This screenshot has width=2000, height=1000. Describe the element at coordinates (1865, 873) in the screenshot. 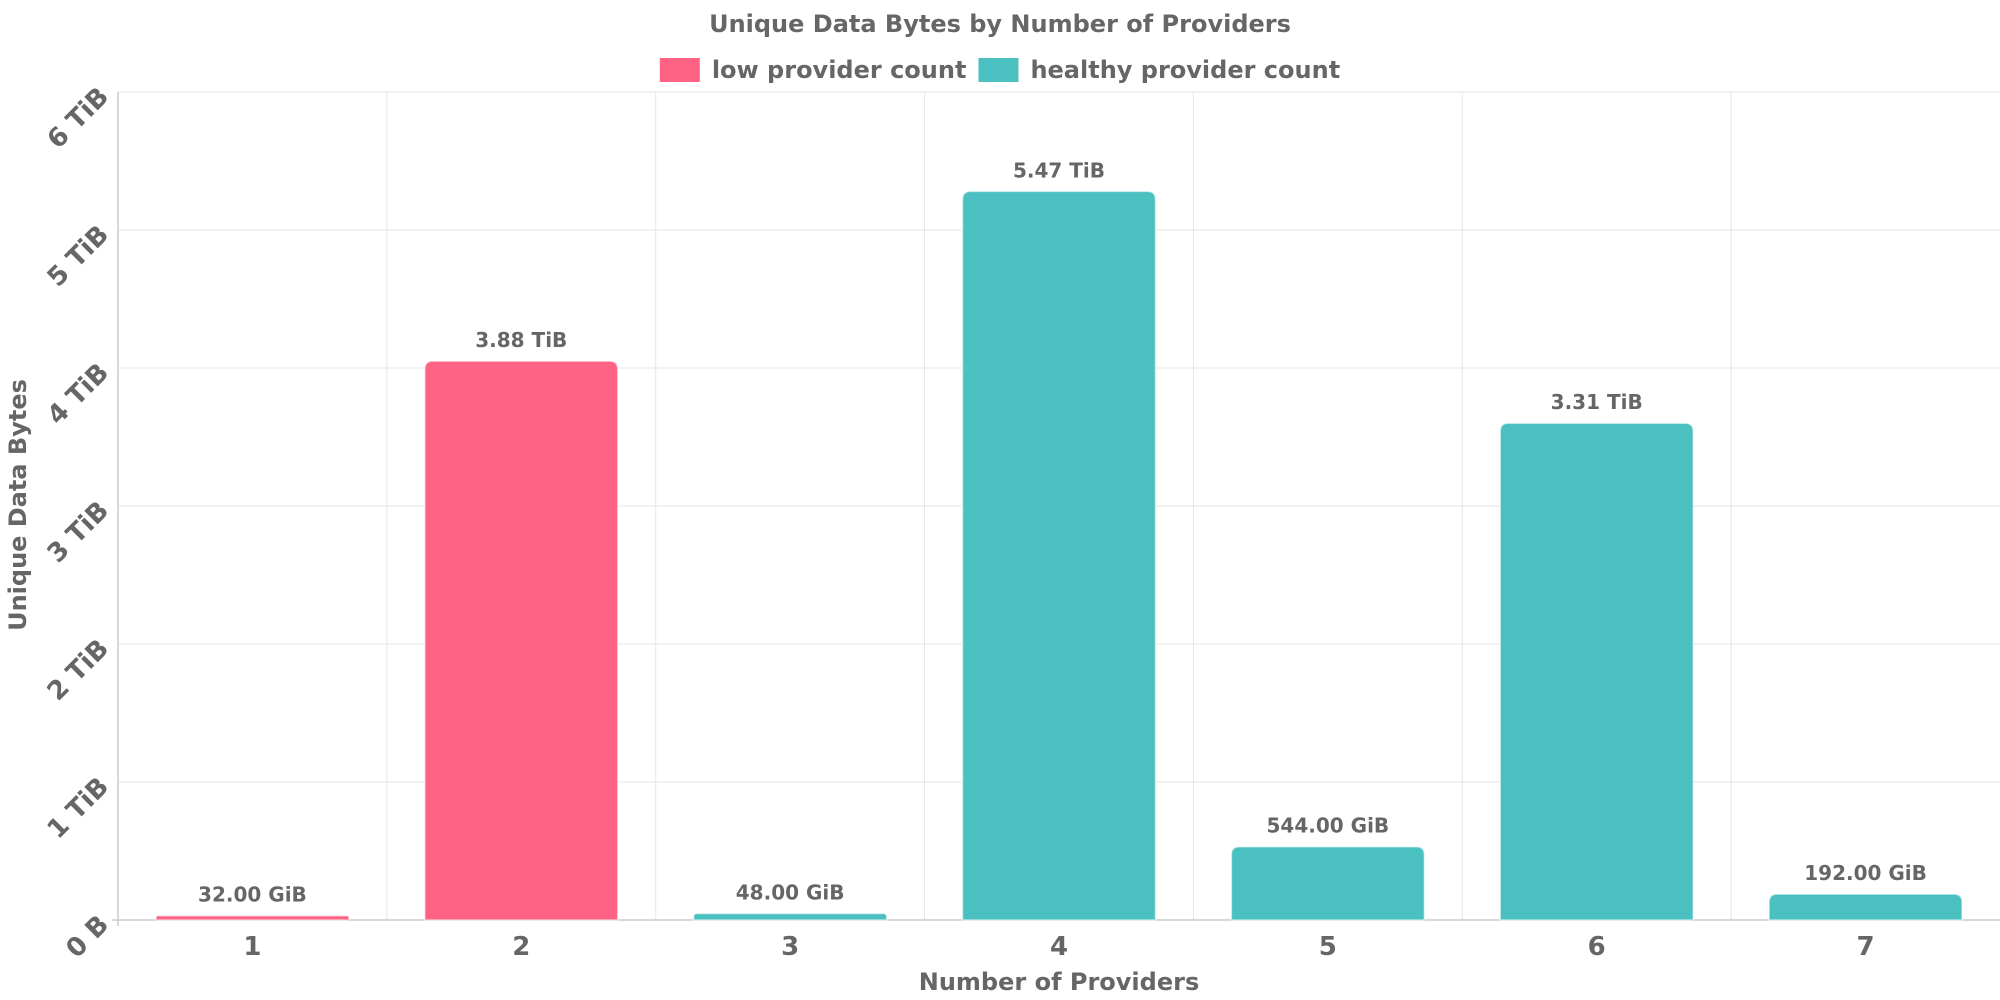

I see `data-label-7: 192.00 GiB` at that location.